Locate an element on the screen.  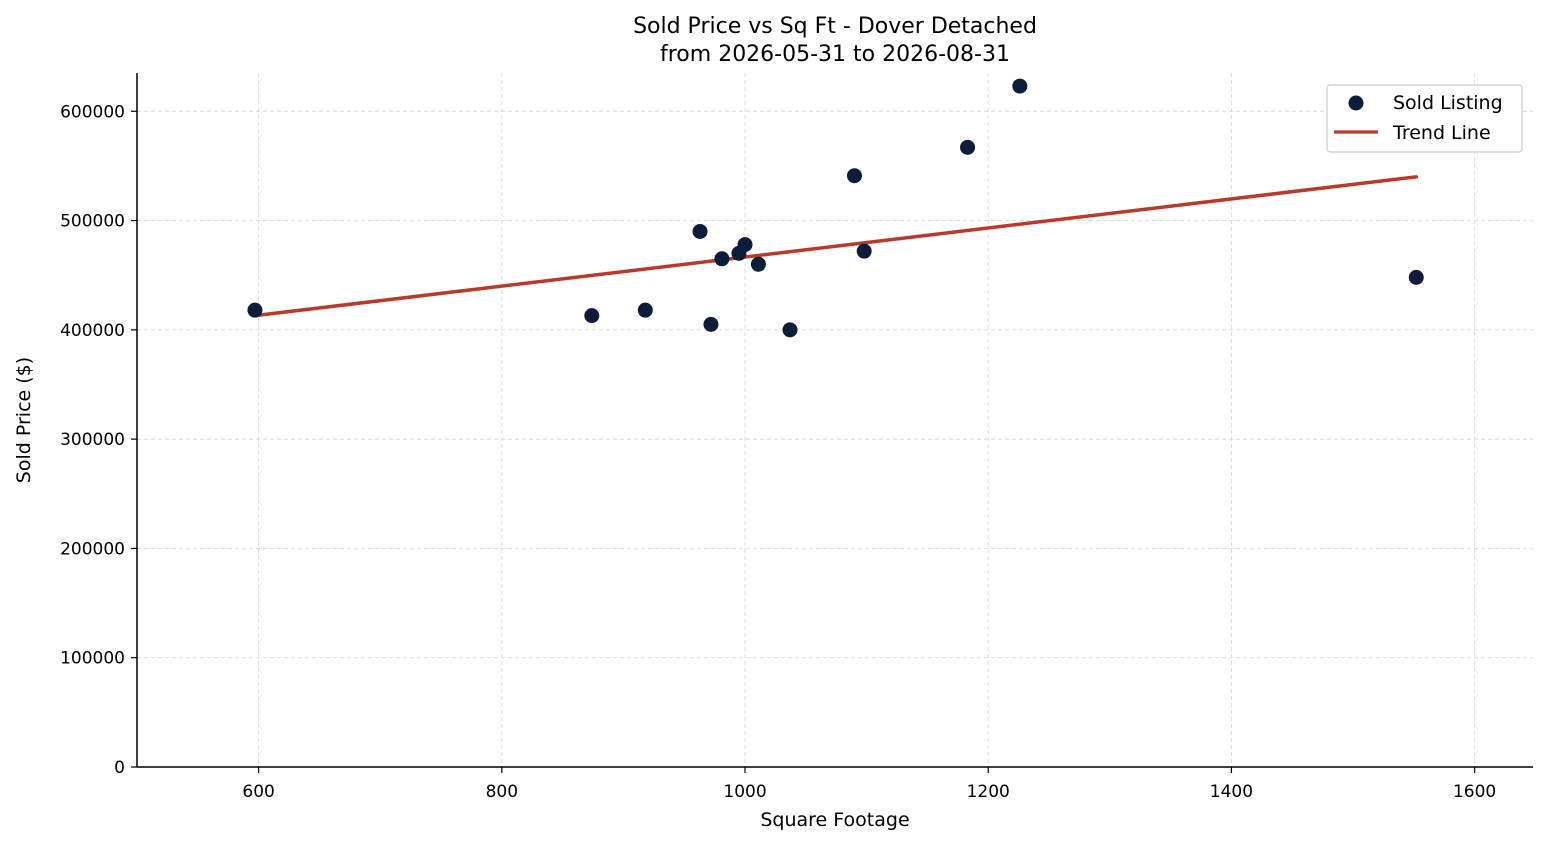
x-ticks: 600 800 1000 1200 1400 1600 is located at coordinates (869, 784).